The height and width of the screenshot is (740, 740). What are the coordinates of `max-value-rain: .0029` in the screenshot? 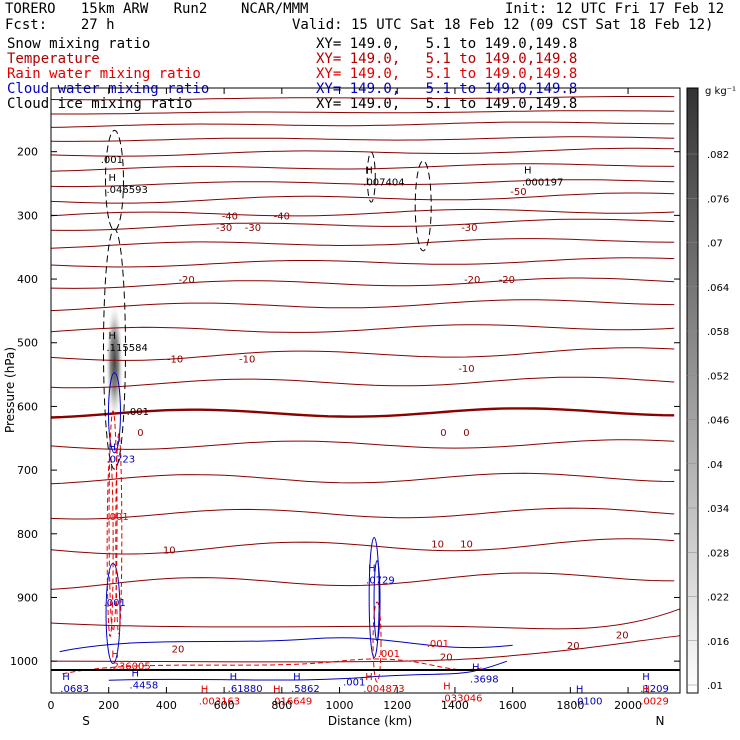 It's located at (654, 702).